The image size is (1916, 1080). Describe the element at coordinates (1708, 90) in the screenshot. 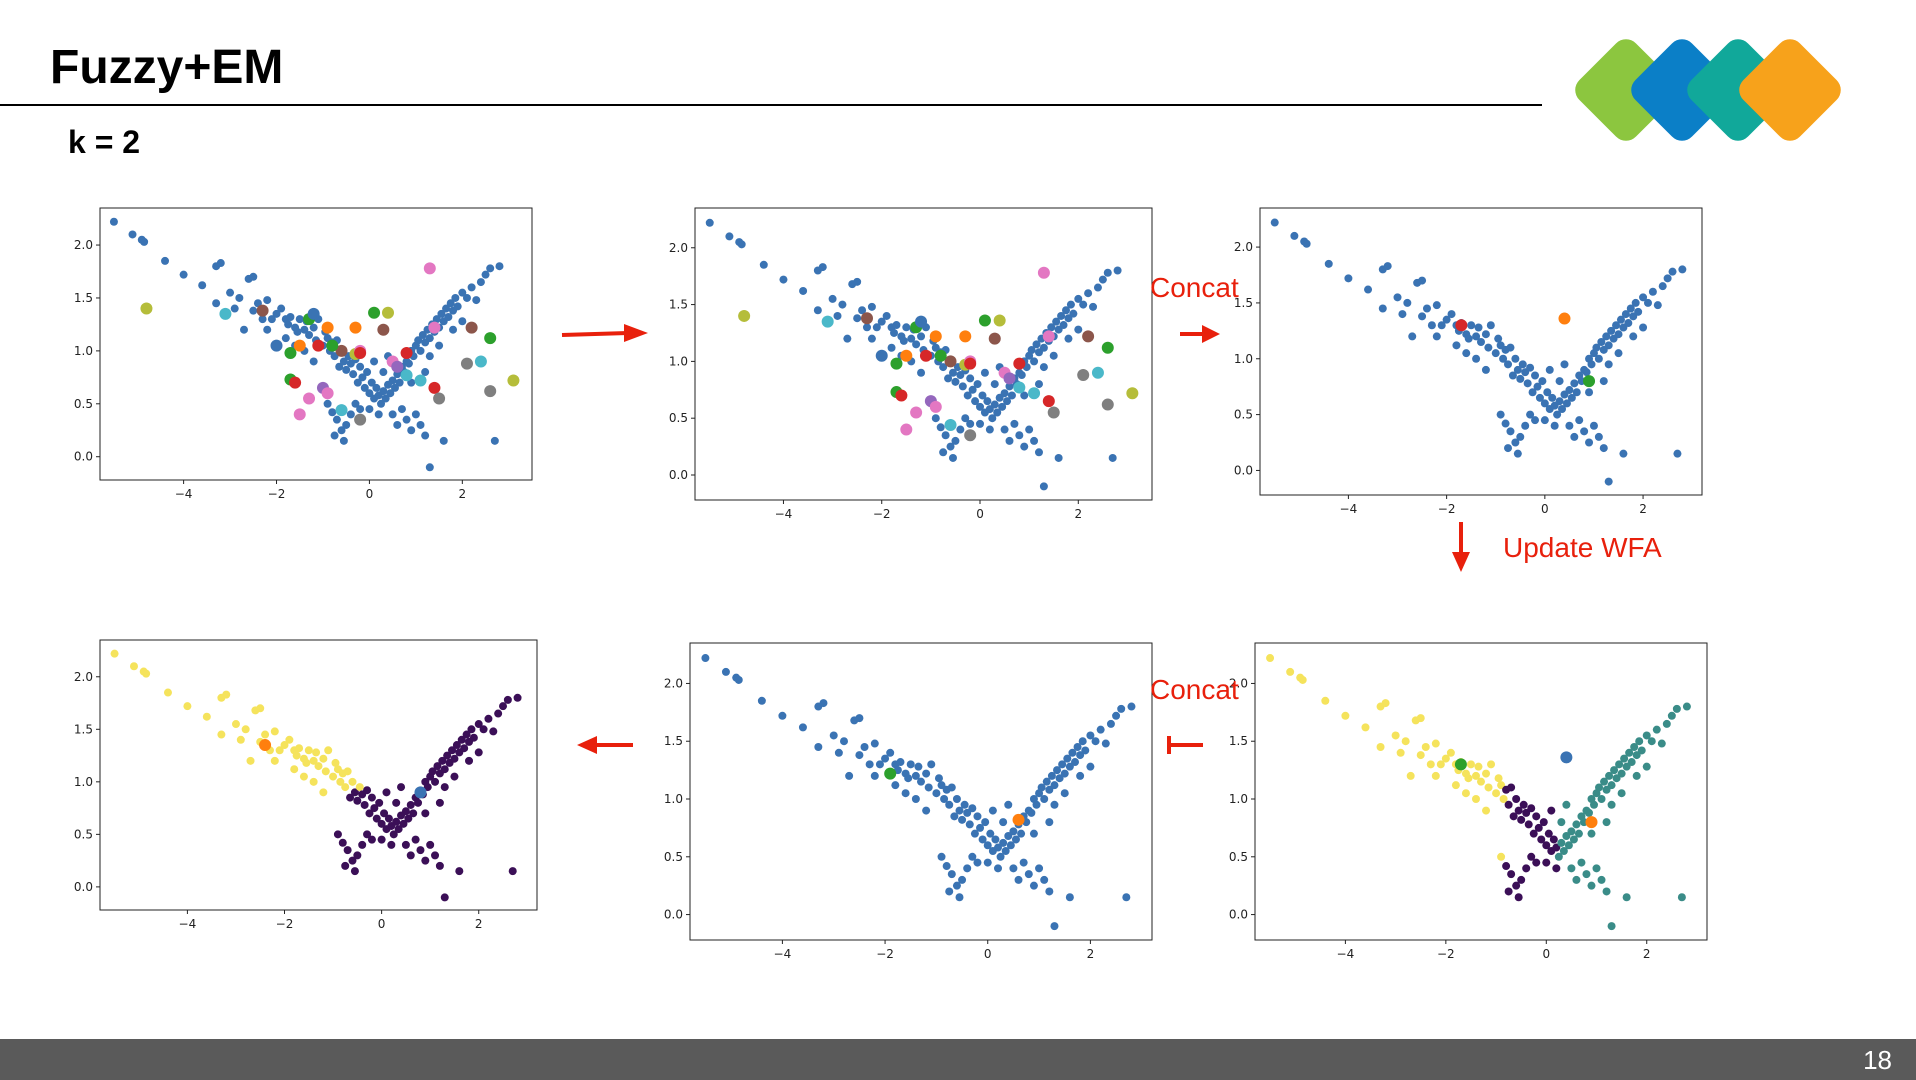

I see `brand-logo` at that location.